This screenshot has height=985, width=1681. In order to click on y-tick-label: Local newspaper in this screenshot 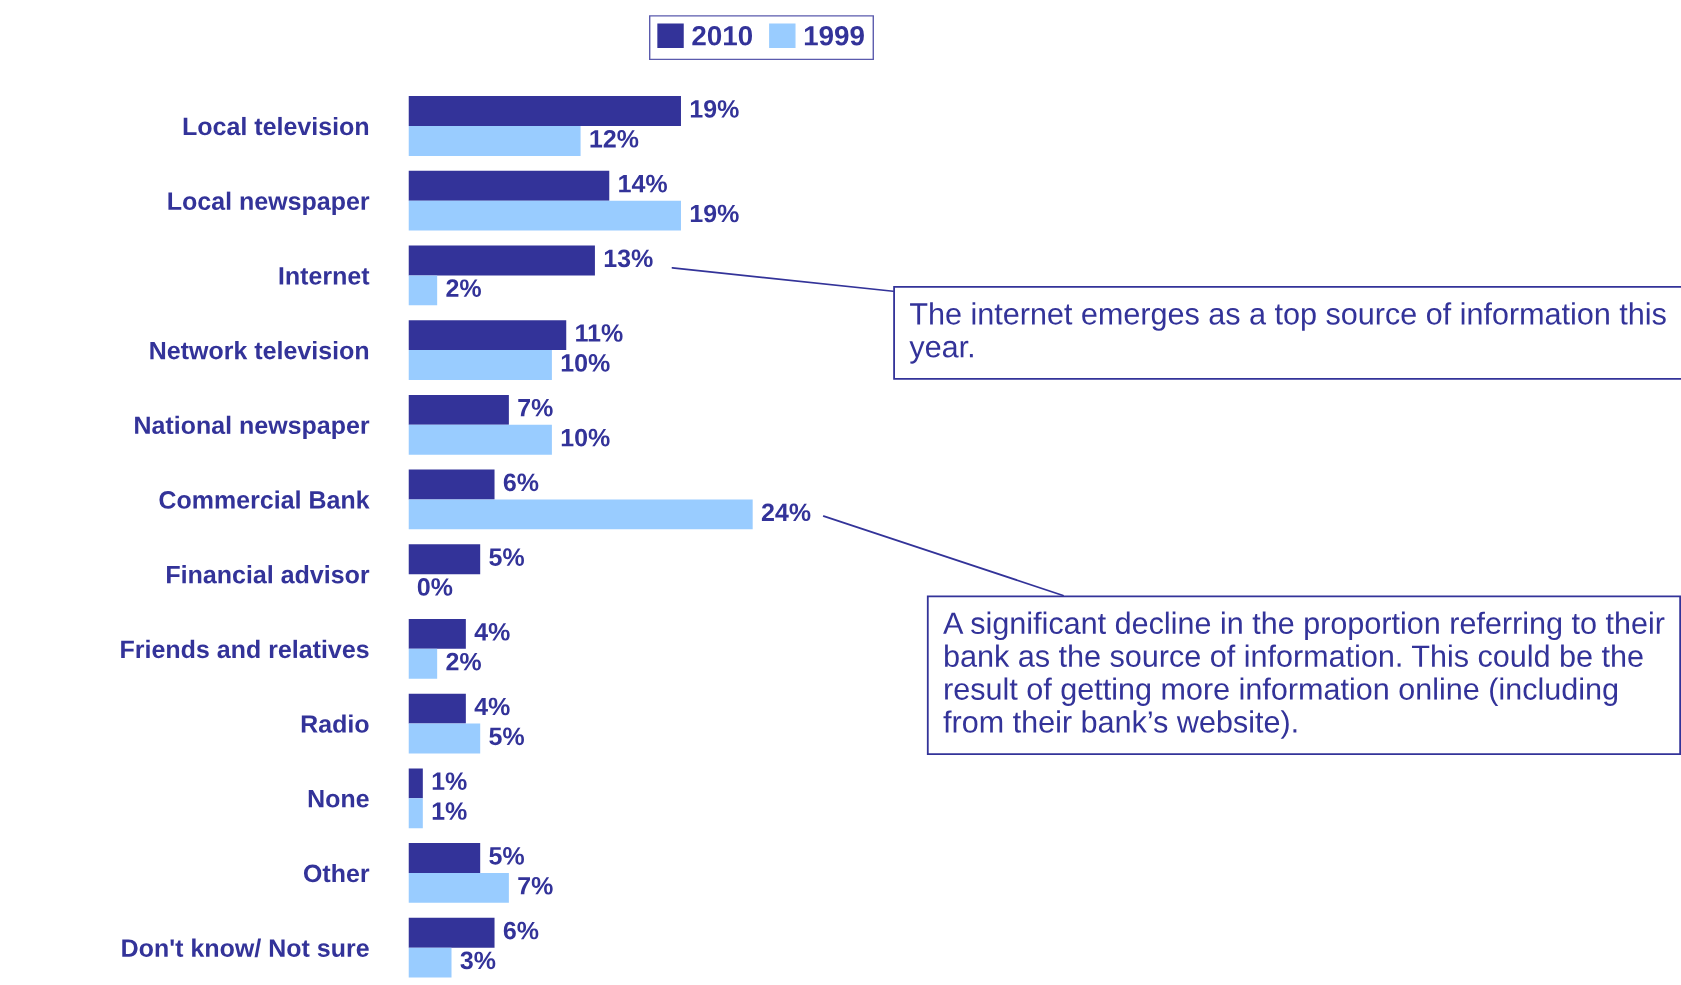, I will do `click(269, 203)`.